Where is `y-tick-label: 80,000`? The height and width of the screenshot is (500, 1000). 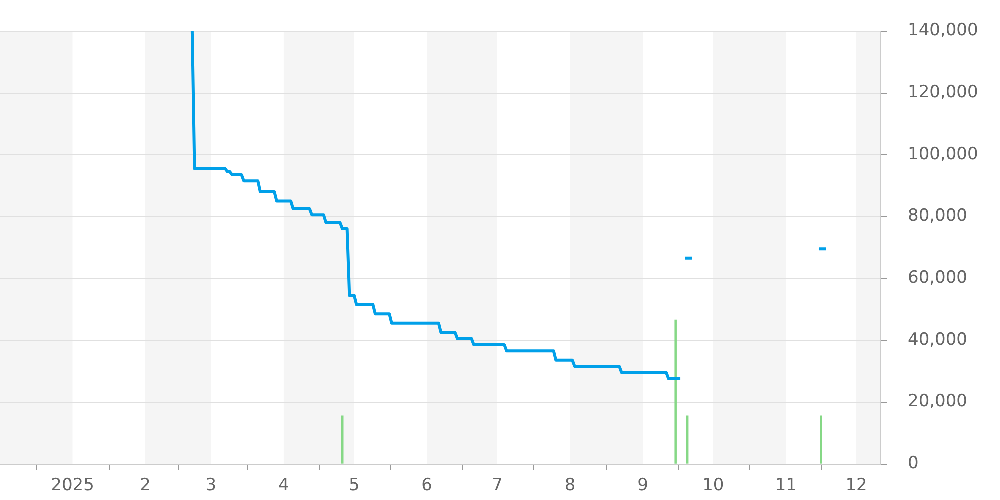 y-tick-label: 80,000 is located at coordinates (938, 216).